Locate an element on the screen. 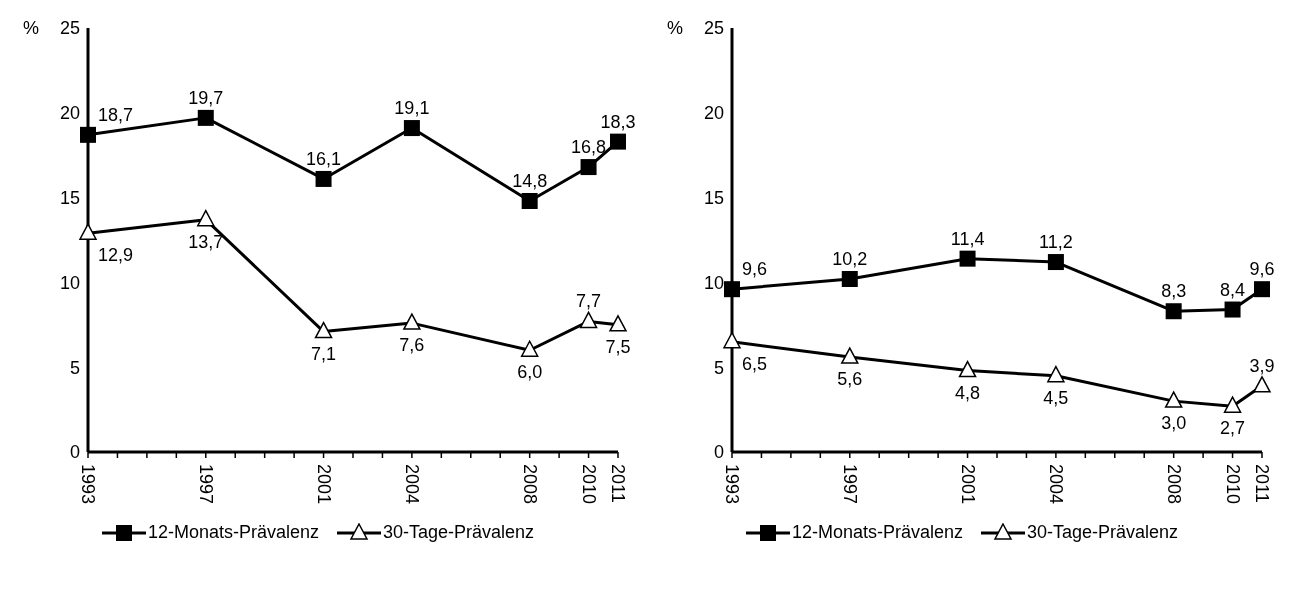 Image resolution: width=1306 pixels, height=601 pixels. data-label: 3,0 is located at coordinates (1174, 423).